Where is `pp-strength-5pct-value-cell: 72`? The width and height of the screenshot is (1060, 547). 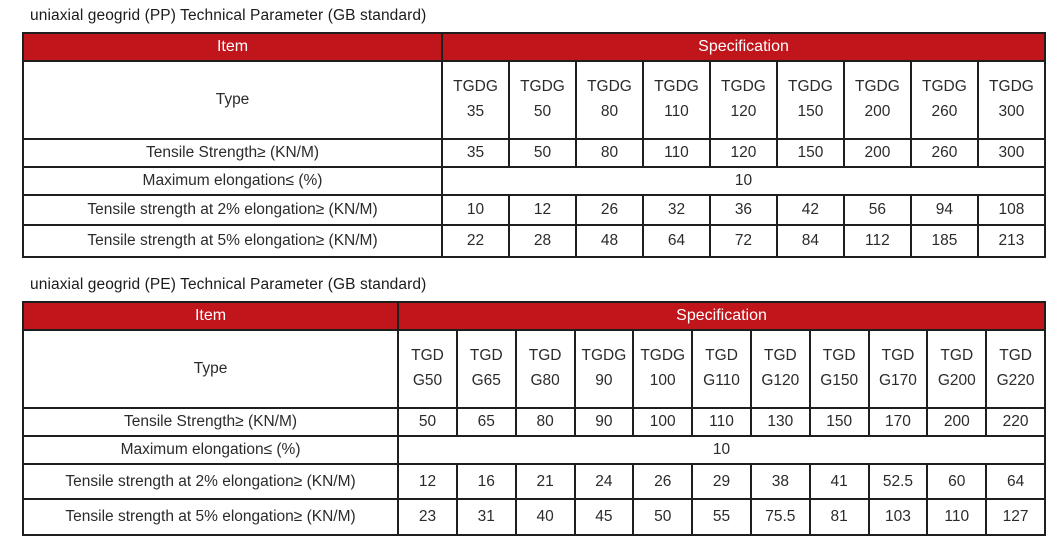 pp-strength-5pct-value-cell: 72 is located at coordinates (743, 241).